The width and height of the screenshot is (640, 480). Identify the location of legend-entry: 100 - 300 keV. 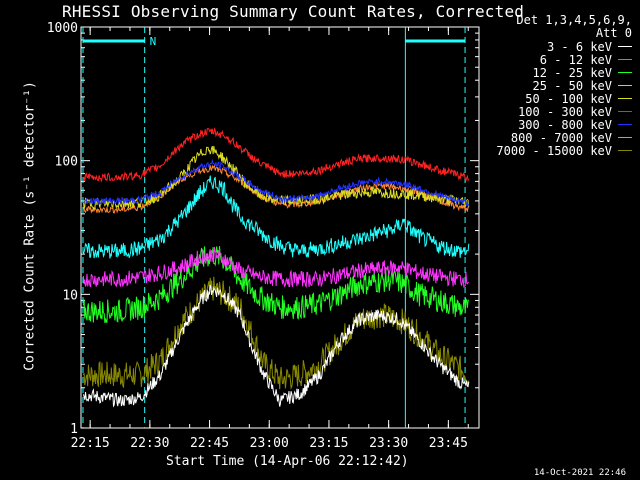
(560, 111).